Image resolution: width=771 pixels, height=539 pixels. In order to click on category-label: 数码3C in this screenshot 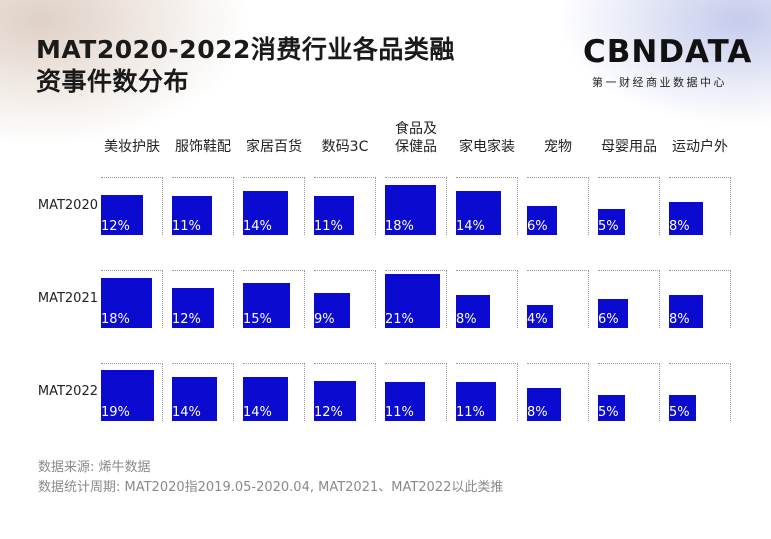, I will do `click(345, 147)`.